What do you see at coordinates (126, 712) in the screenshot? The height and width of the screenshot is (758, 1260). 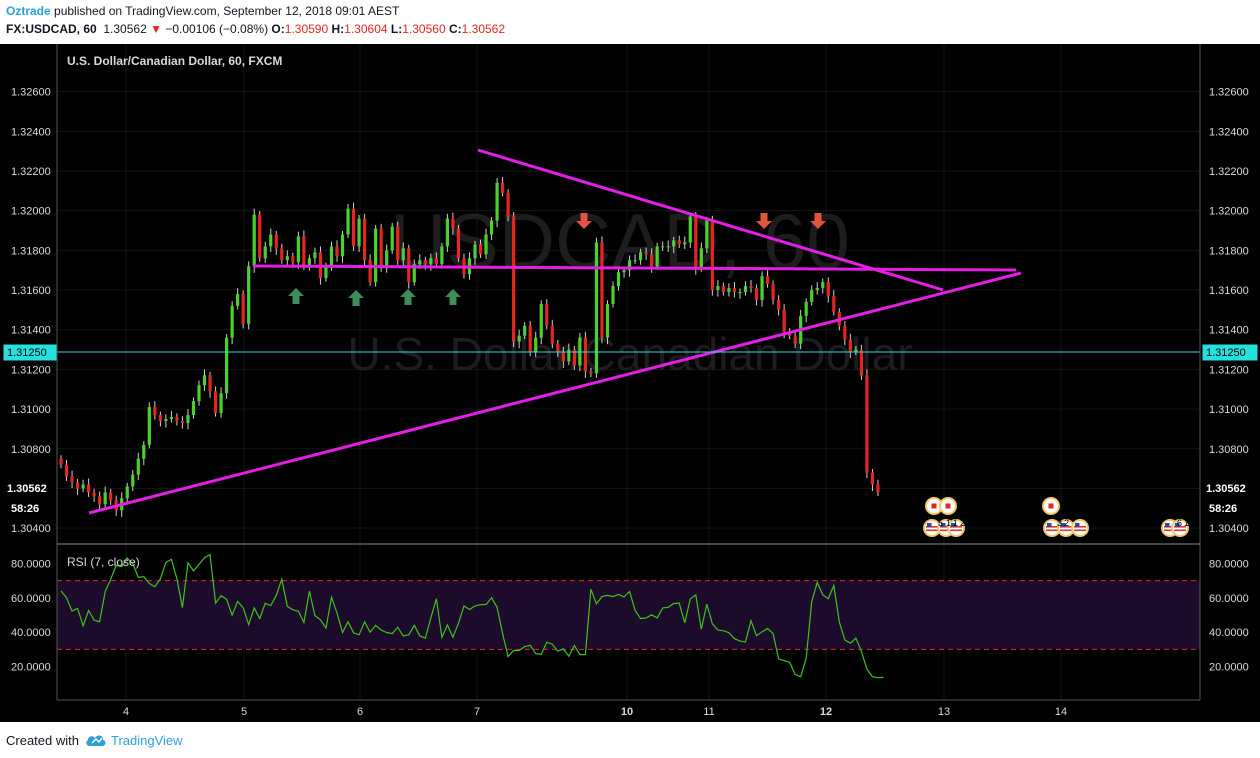 I see `x-tick: 4` at bounding box center [126, 712].